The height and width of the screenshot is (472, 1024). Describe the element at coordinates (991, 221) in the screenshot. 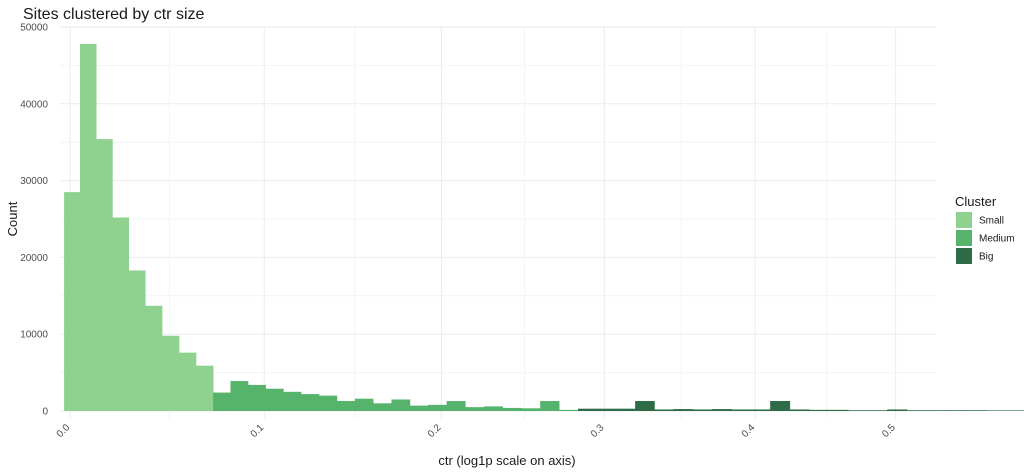

I see `legend-label-small: Small` at that location.